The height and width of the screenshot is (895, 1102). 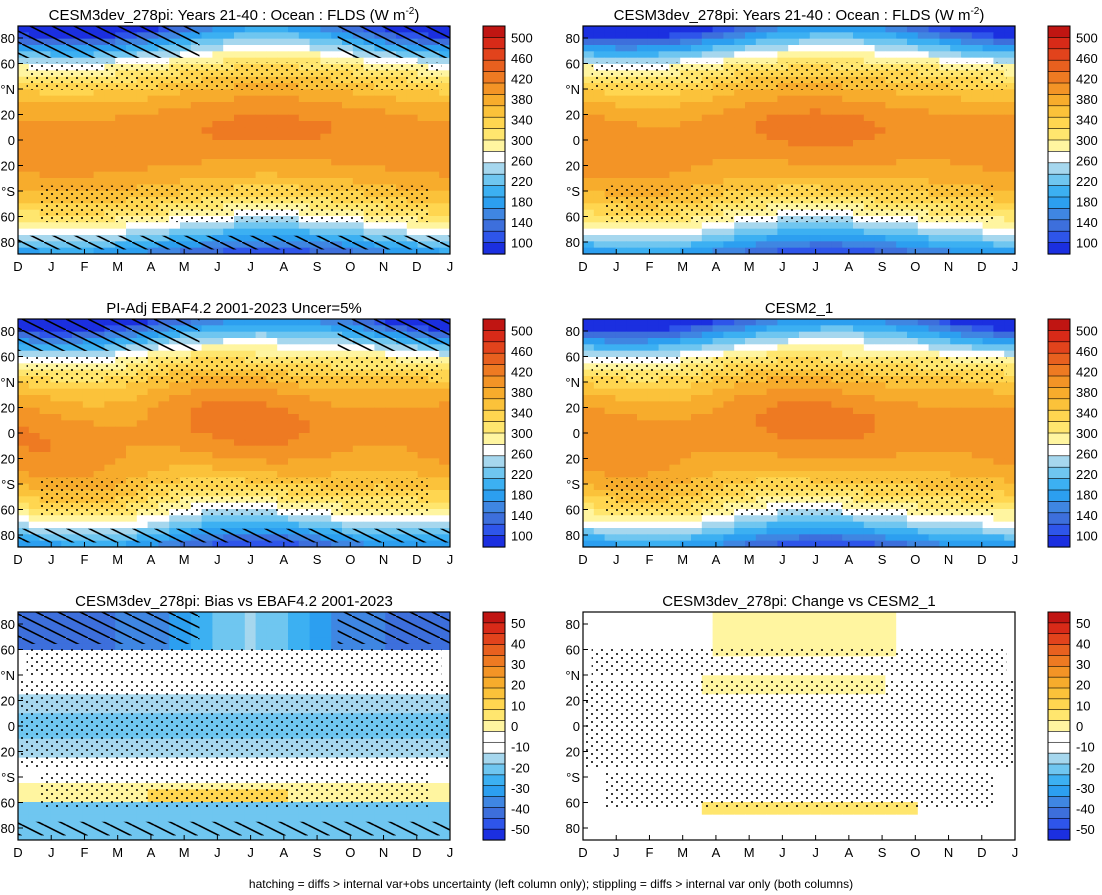 What do you see at coordinates (522, 222) in the screenshot?
I see `colorbar-label: 140` at bounding box center [522, 222].